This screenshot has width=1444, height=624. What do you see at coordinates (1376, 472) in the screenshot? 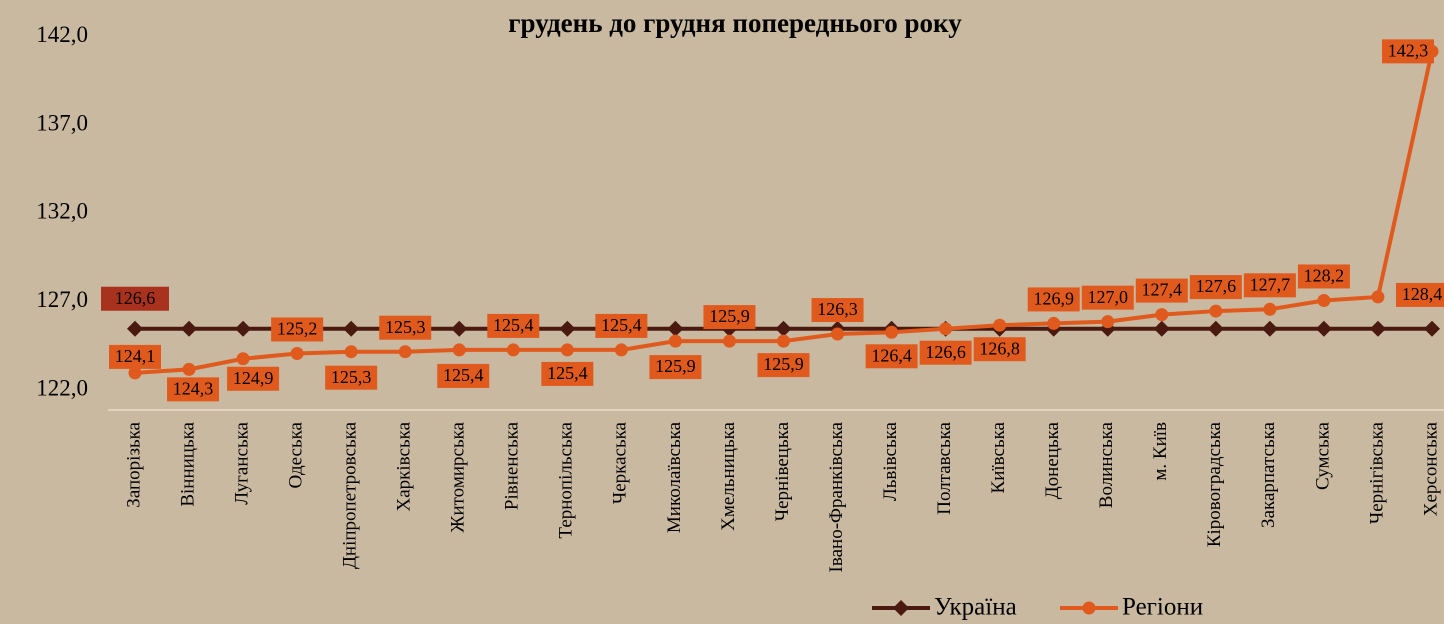
I see `x-tick-label: Чернігівська` at bounding box center [1376, 472].